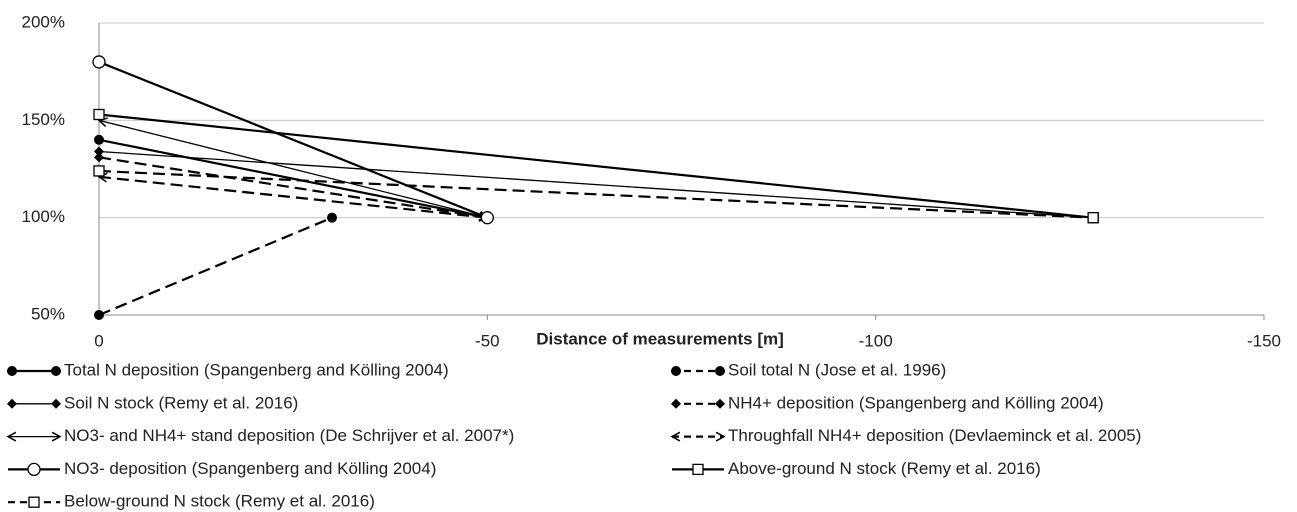 The image size is (1297, 512). What do you see at coordinates (98, 340) in the screenshot?
I see `x-tick-label: 0` at bounding box center [98, 340].